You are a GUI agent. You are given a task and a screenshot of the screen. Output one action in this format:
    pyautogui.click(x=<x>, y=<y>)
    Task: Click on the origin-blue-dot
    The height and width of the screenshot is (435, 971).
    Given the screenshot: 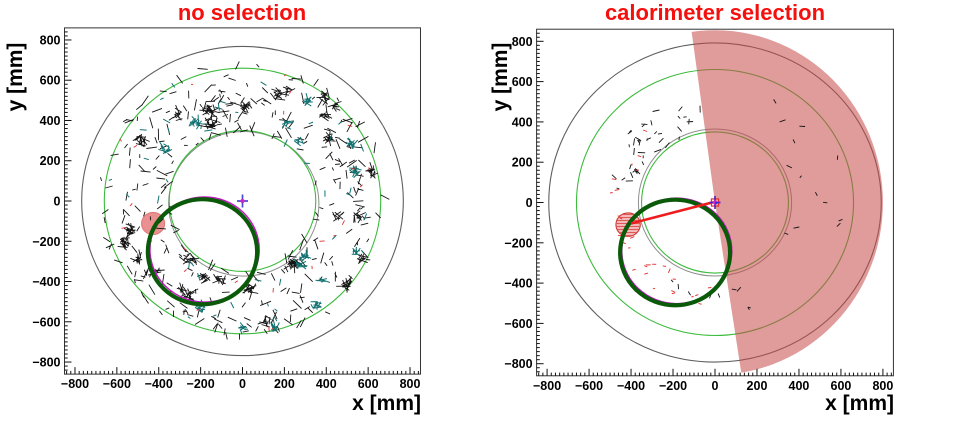 What is the action you would take?
    pyautogui.click(x=716, y=203)
    